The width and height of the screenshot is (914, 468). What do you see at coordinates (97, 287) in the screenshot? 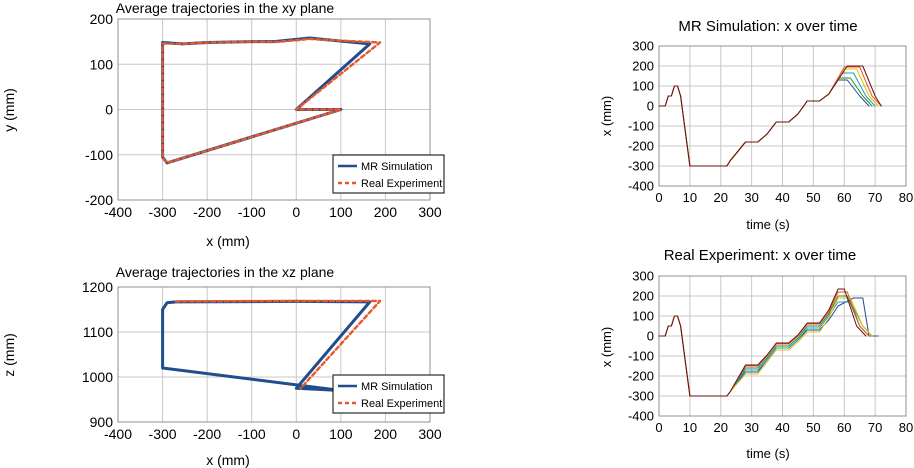
I see `y-tick-label: 1200` at bounding box center [97, 287].